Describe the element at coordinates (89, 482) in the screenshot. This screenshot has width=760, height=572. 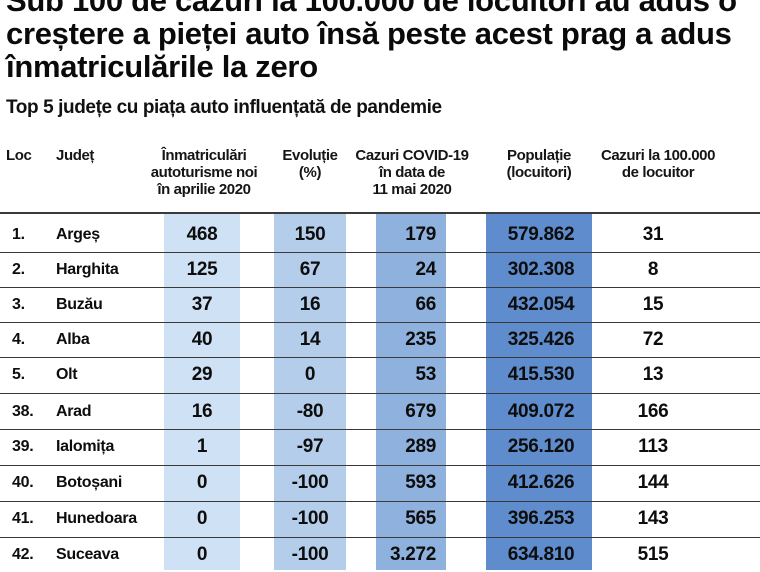
I see `county-cell: Botoșani` at that location.